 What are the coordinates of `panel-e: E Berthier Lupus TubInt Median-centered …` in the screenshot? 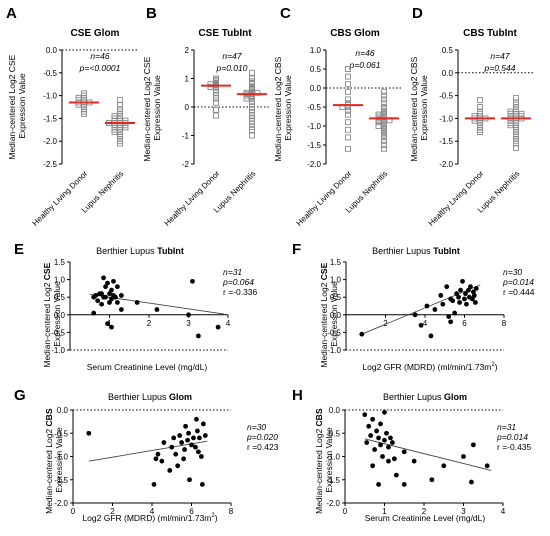 It's located at (136, 306).